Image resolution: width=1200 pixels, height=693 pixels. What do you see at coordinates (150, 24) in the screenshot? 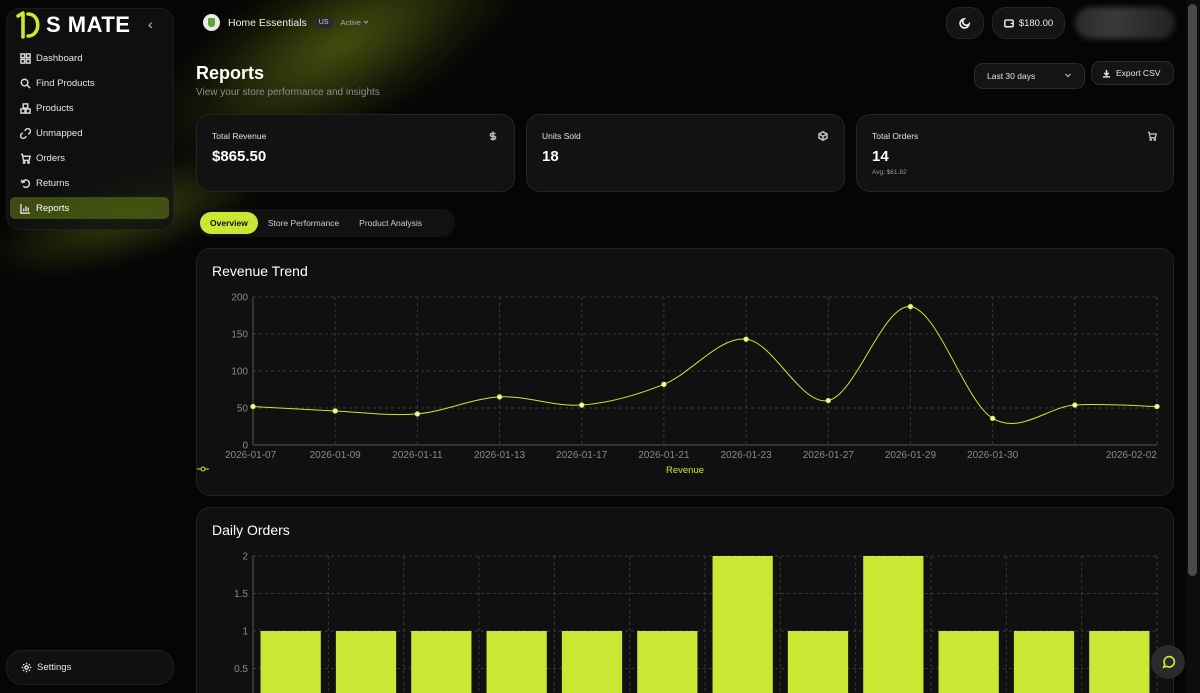
I see `collapse-sidebar-button: ‹` at bounding box center [150, 24].